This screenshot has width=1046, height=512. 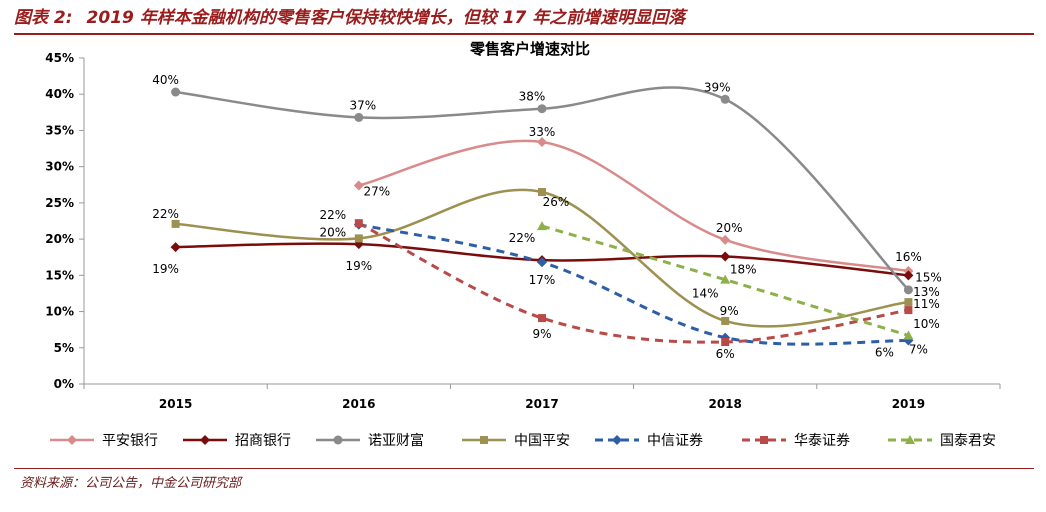 I want to click on figure-title: 2019 年样本金融机构的零售客户保持较快增长，但较 17 年之前增速明显回落, so click(x=386, y=18).